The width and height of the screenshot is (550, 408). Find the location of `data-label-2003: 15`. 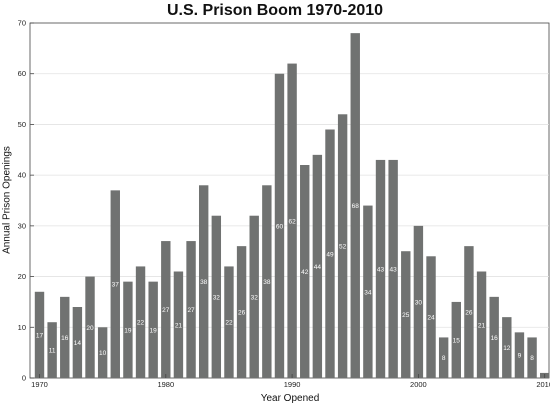

data-label-2003: 15 is located at coordinates (457, 340).